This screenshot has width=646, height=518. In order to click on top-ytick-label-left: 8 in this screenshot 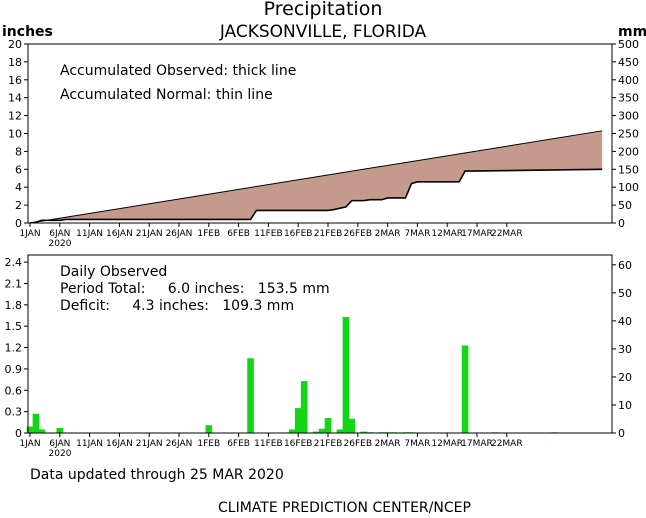, I will do `click(18, 151)`.